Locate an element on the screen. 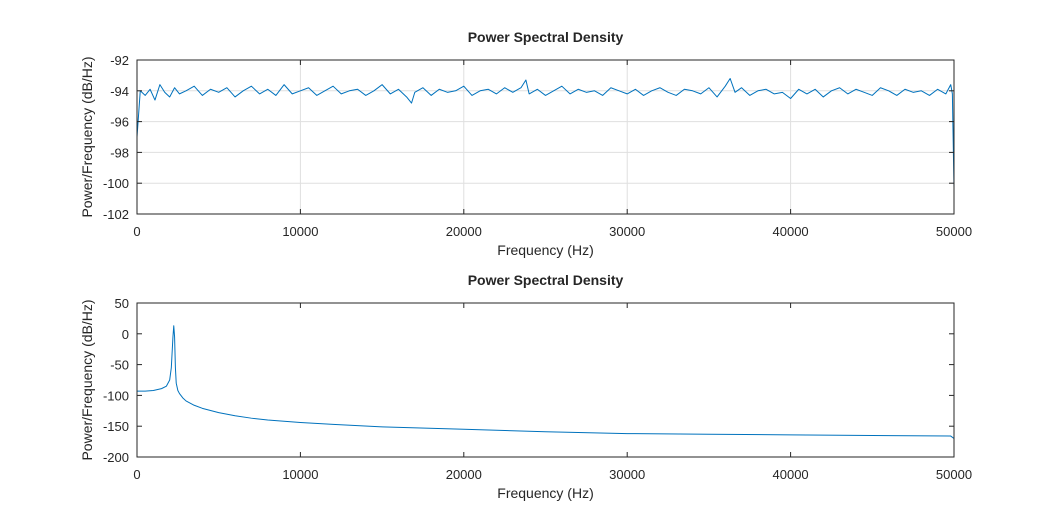 Image resolution: width=1054 pixels, height=514 pixels. subplot-bottom-y-tick-label: -100 is located at coordinates (116, 395).